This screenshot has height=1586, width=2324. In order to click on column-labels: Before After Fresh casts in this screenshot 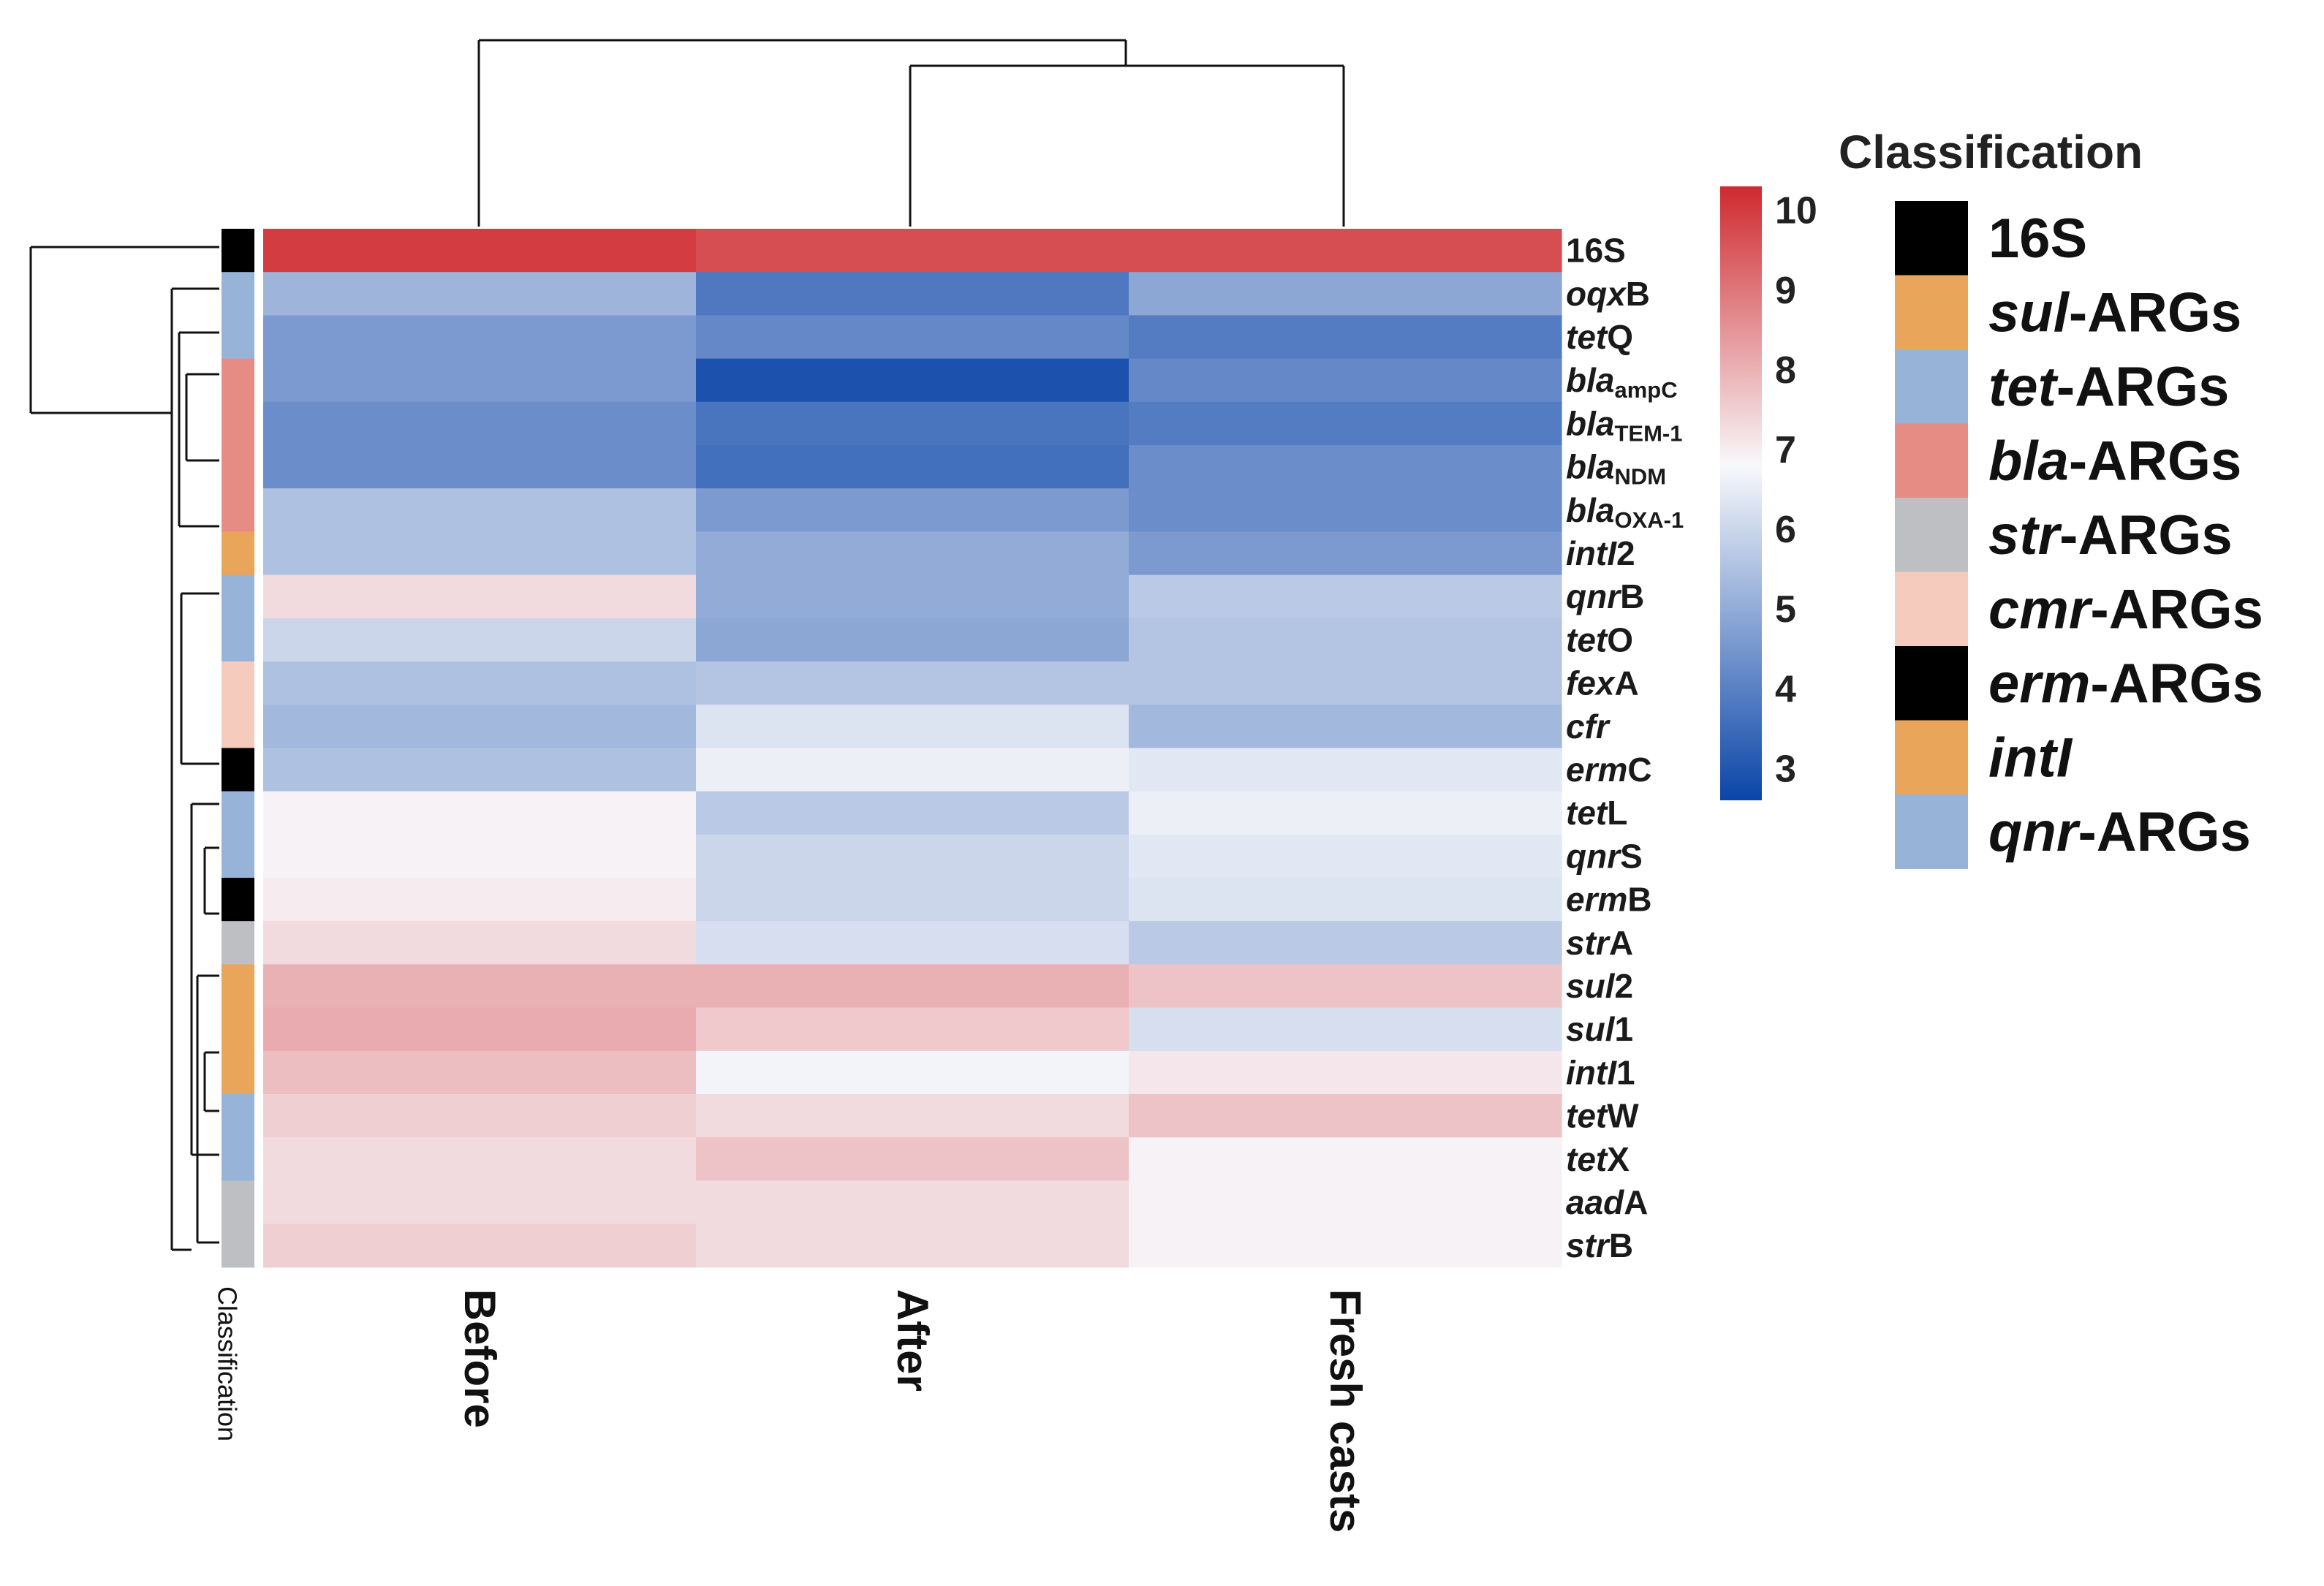, I will do `click(912, 1411)`.